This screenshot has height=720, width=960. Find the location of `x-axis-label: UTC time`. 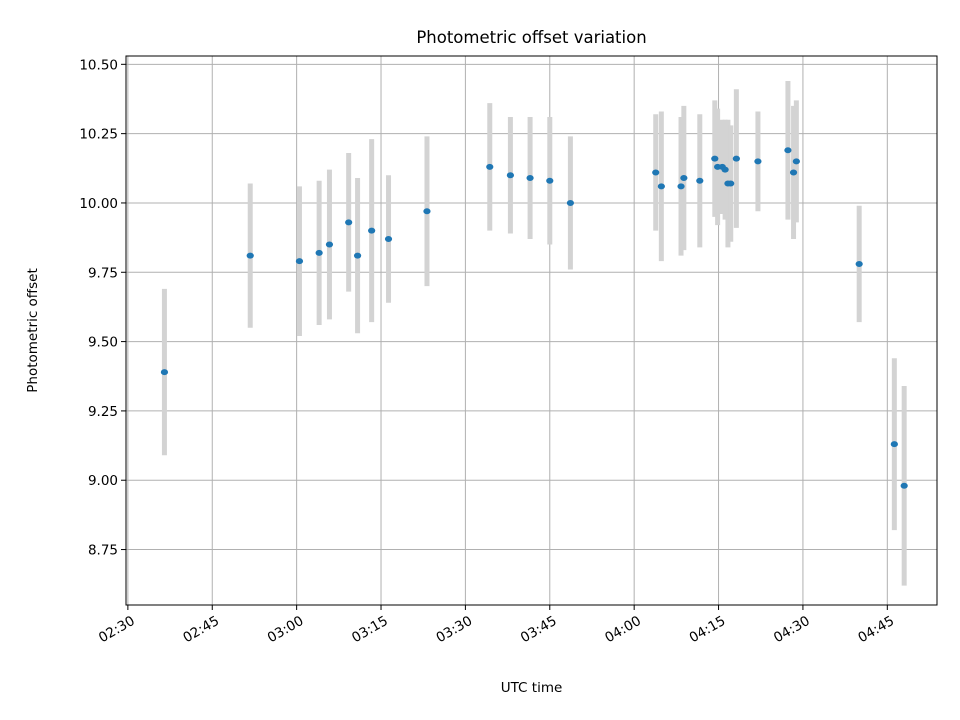

x-axis-label: UTC time is located at coordinates (532, 688).